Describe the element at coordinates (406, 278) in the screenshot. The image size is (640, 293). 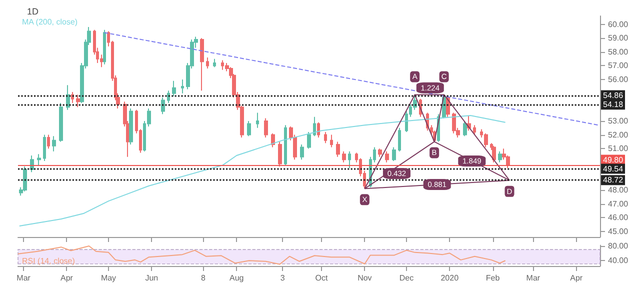
I see `x-tick-label: Dec` at that location.